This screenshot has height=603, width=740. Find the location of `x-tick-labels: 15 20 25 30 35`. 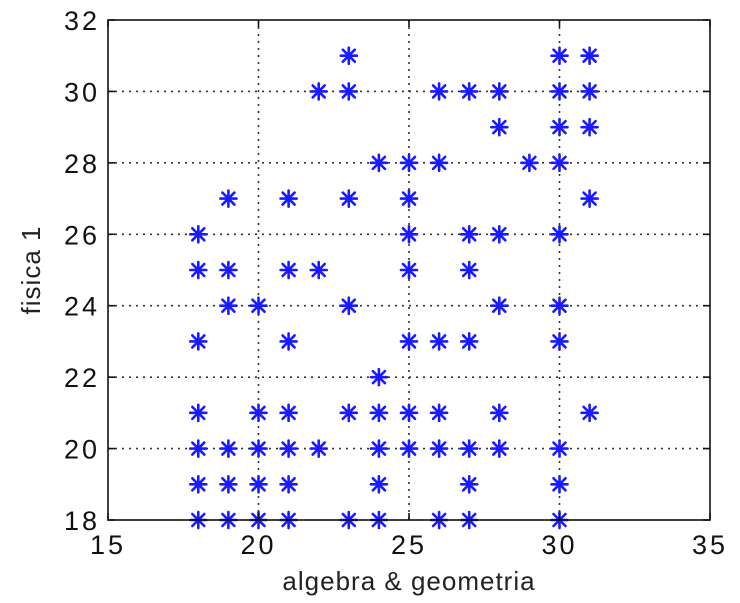

x-tick-labels: 15 20 25 30 35 is located at coordinates (409, 545).